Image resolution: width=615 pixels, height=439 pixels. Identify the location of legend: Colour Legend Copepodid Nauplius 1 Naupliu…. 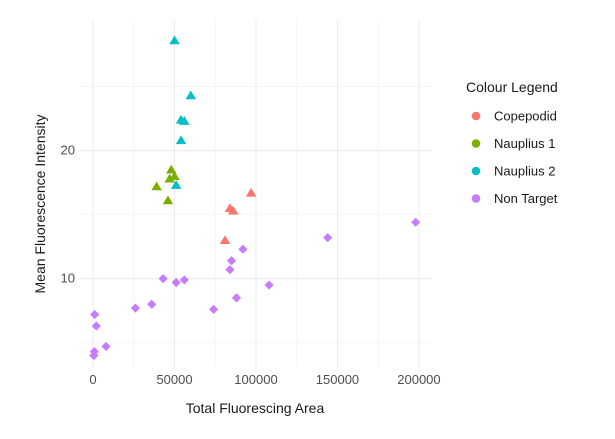
(512, 142).